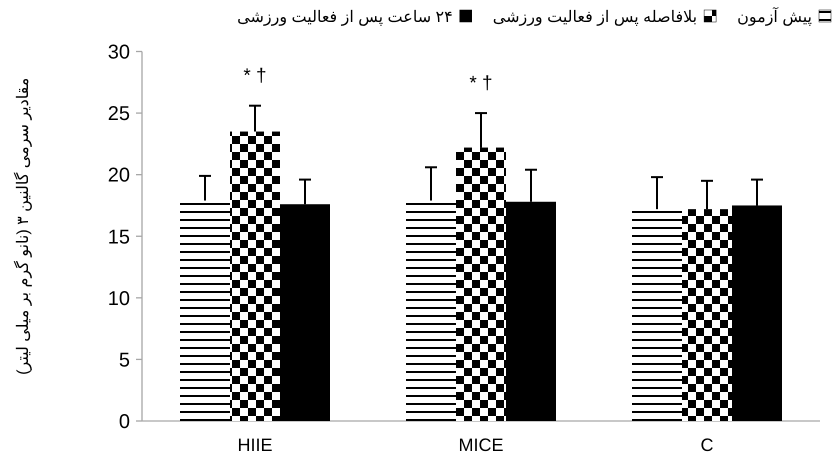 The width and height of the screenshot is (836, 462). What do you see at coordinates (774, 16) in the screenshot?
I see `legend-label: پیش آزمون` at bounding box center [774, 16].